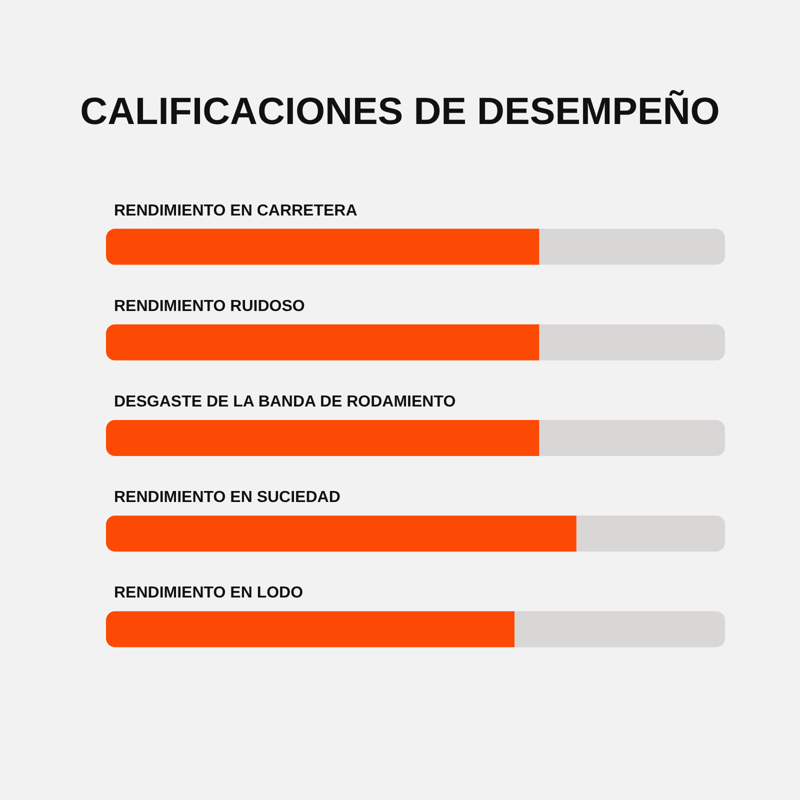  What do you see at coordinates (209, 306) in the screenshot?
I see `y-tick-label: RENDIMIENTO RUIDOSO` at bounding box center [209, 306].